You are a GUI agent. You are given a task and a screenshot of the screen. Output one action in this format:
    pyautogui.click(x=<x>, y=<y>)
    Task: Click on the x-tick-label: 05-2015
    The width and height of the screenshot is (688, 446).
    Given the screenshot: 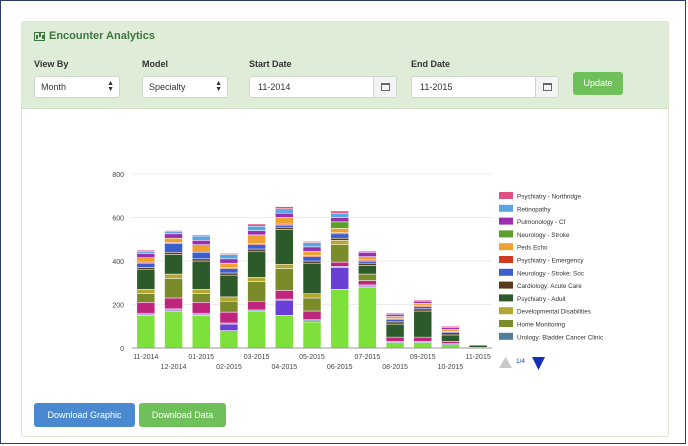 What is the action you would take?
    pyautogui.click(x=312, y=357)
    